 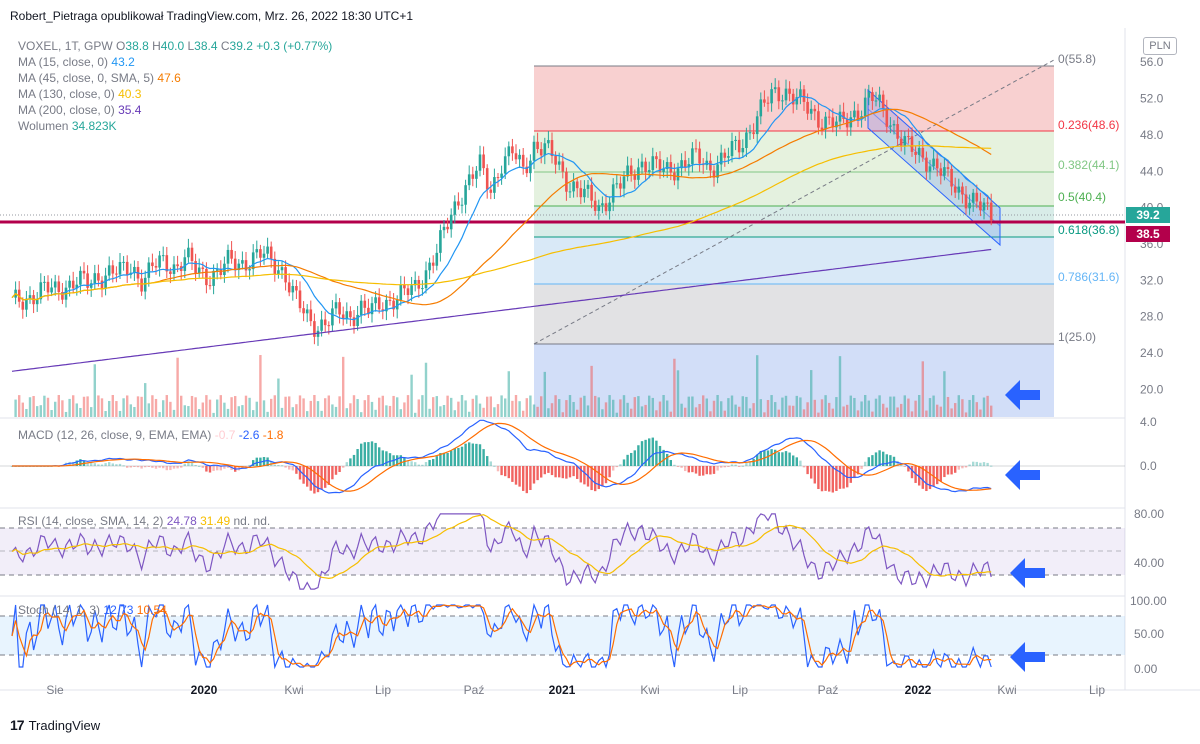 What do you see at coordinates (1152, 389) in the screenshot?
I see `price-tick: 20.0` at bounding box center [1152, 389].